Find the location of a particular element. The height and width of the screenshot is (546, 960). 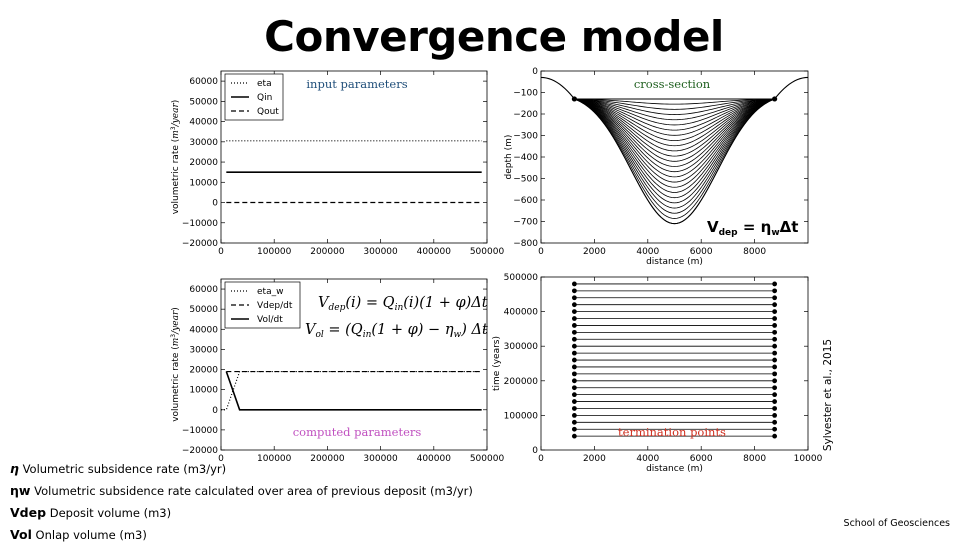

y-axis-label: volumetric rate (m3/year) is located at coordinates (175, 364).